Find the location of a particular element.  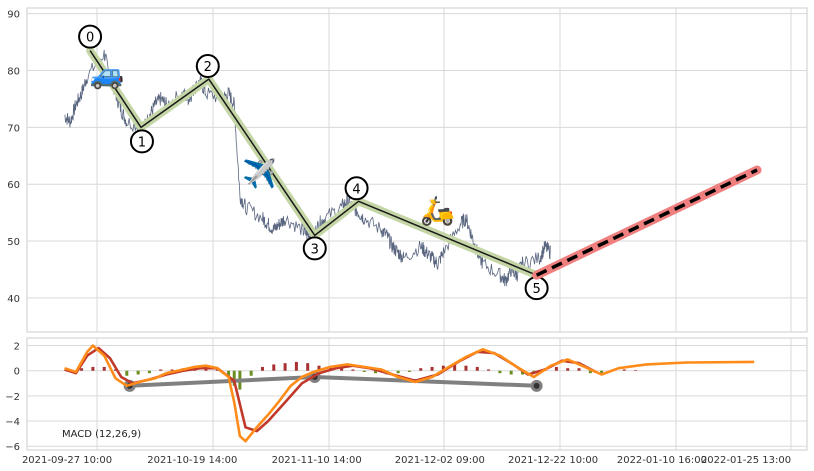

price-y-tick-label: 70 is located at coordinates (13, 128).